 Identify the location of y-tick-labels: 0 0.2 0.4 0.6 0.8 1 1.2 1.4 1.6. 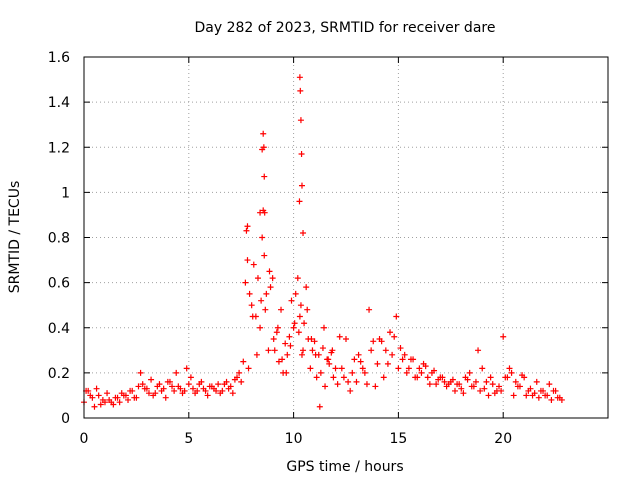
(59, 238).